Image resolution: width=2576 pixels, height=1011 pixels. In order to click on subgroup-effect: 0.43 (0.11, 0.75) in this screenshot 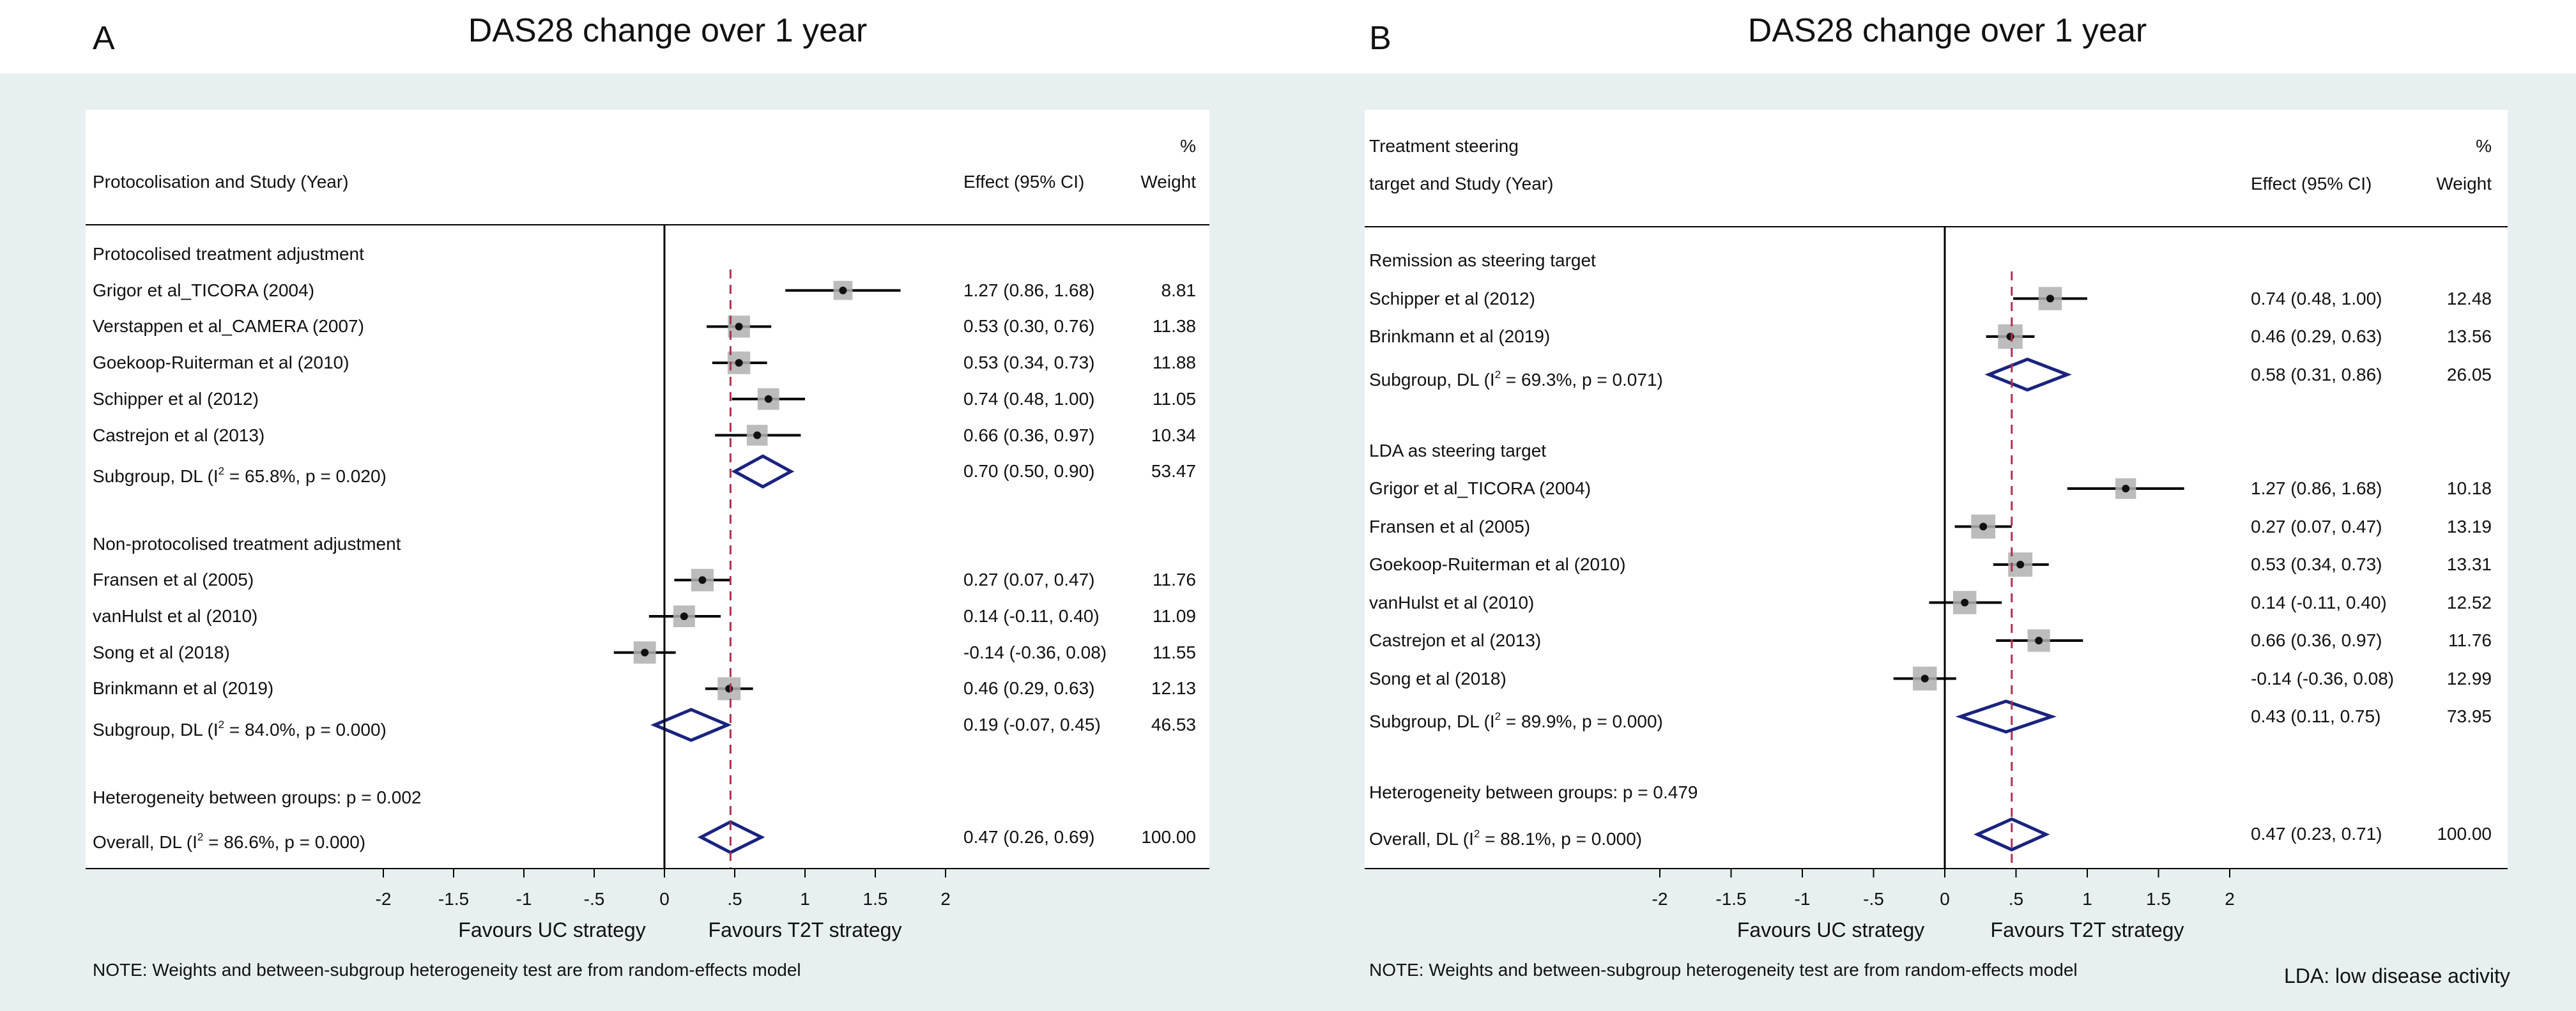, I will do `click(2316, 716)`.